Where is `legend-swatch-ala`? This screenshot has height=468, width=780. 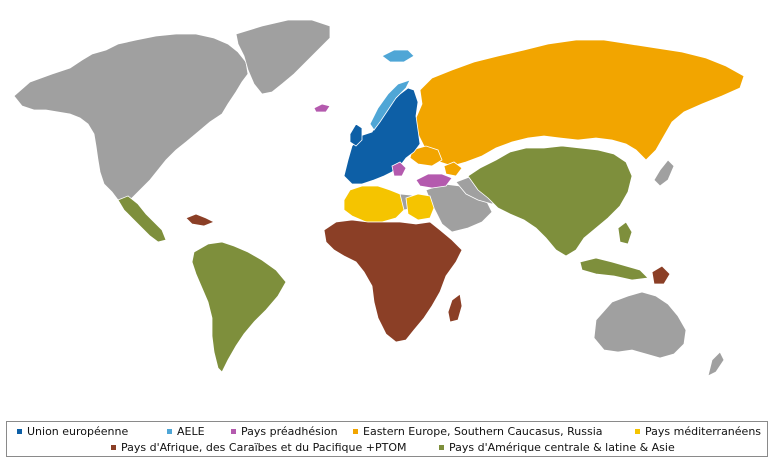
legend-swatch-ala is located at coordinates (441, 447).